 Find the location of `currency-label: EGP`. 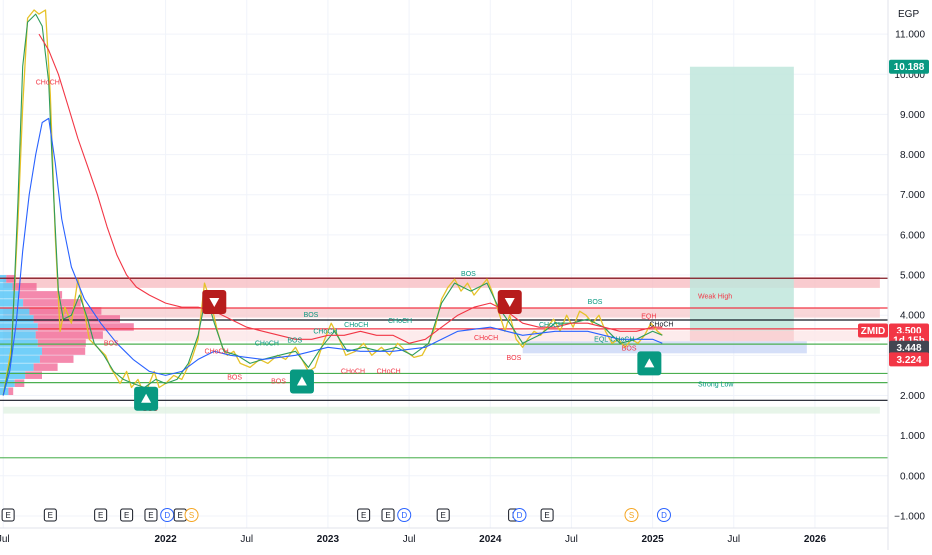

currency-label: EGP is located at coordinates (908, 14).